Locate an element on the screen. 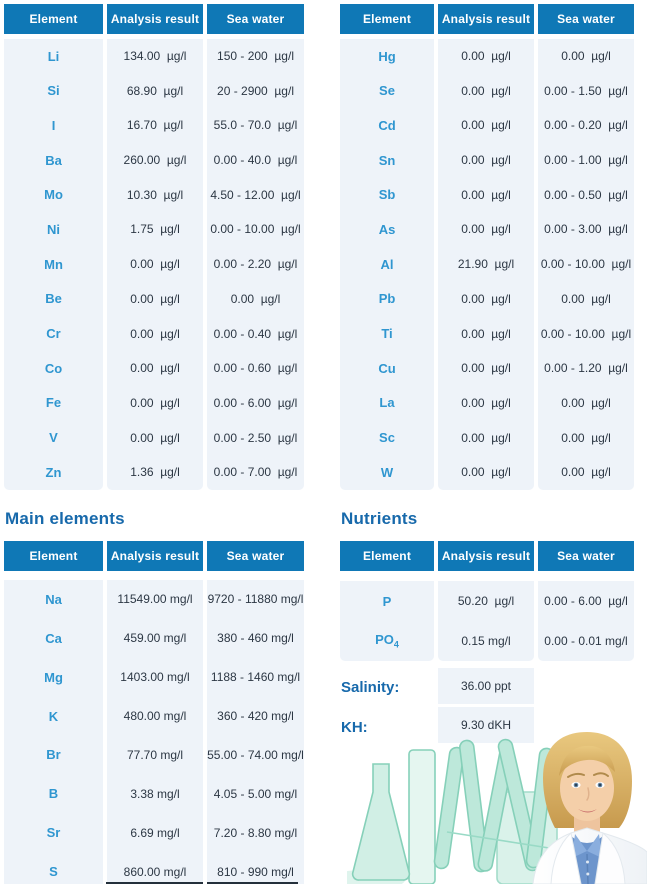 The width and height of the screenshot is (647, 884). analysis-result-cell: 1.36 µg/l is located at coordinates (155, 472).